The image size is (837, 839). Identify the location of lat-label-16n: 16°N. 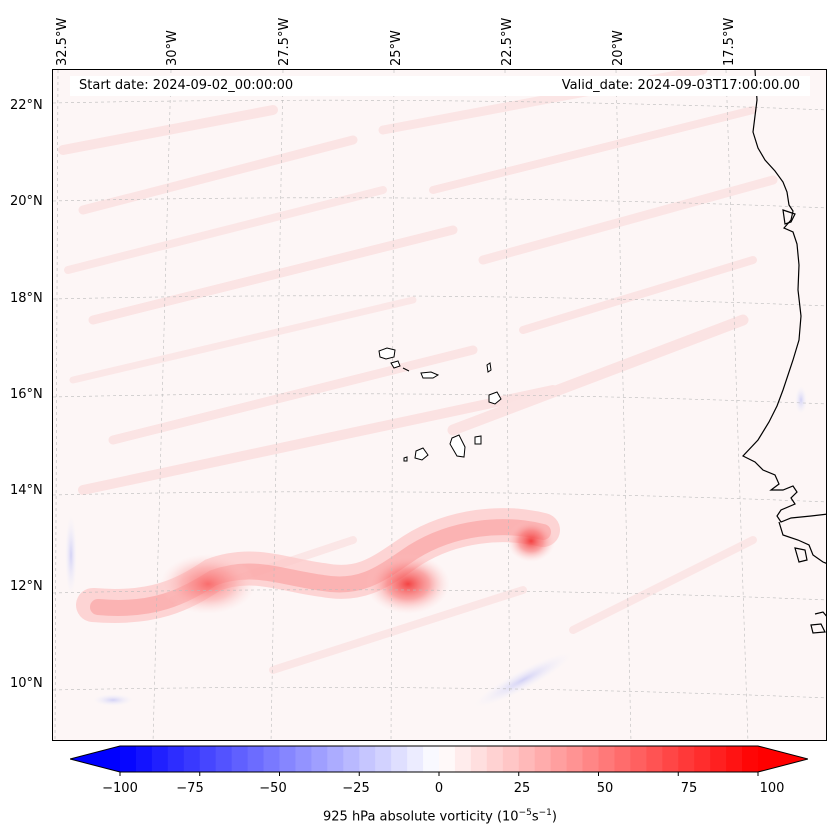
(26, 394).